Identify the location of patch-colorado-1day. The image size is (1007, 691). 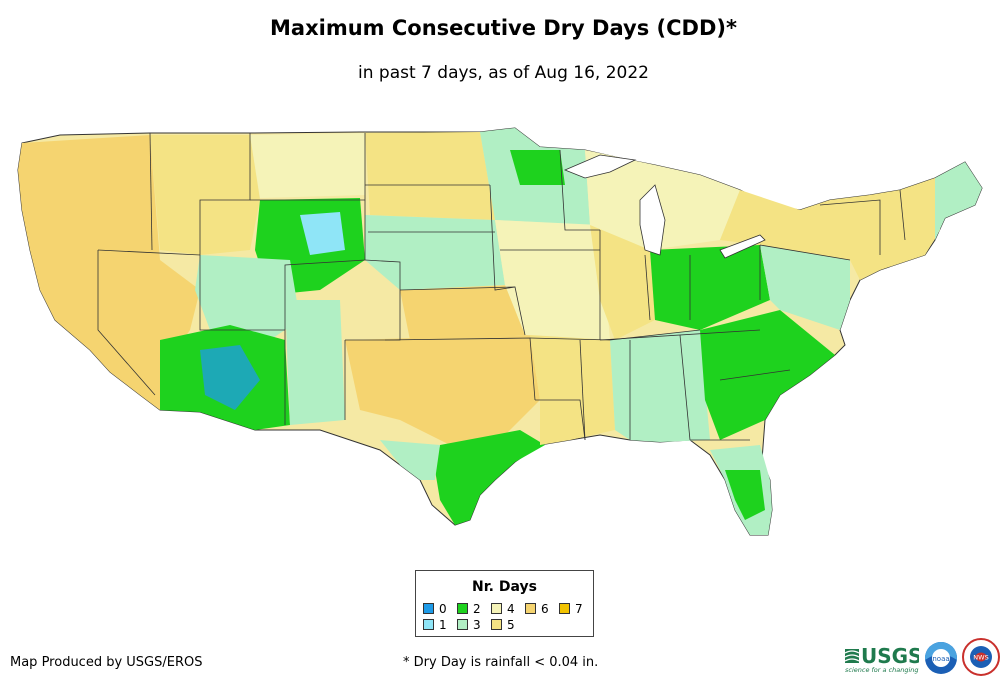
(322, 233).